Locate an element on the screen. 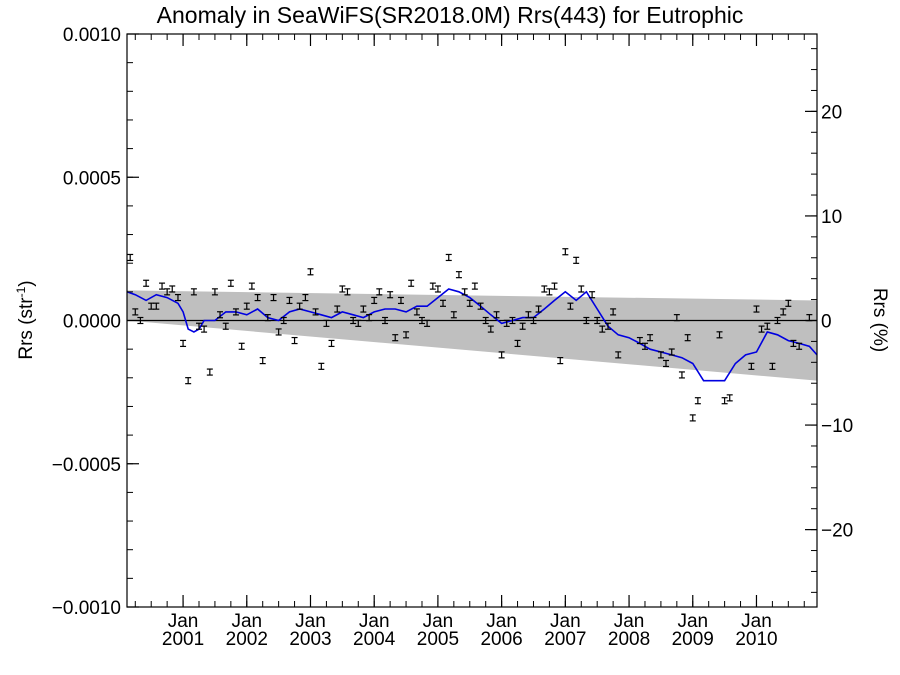 The width and height of the screenshot is (900, 675). y-tick-label: 0.0005 is located at coordinates (92, 178).